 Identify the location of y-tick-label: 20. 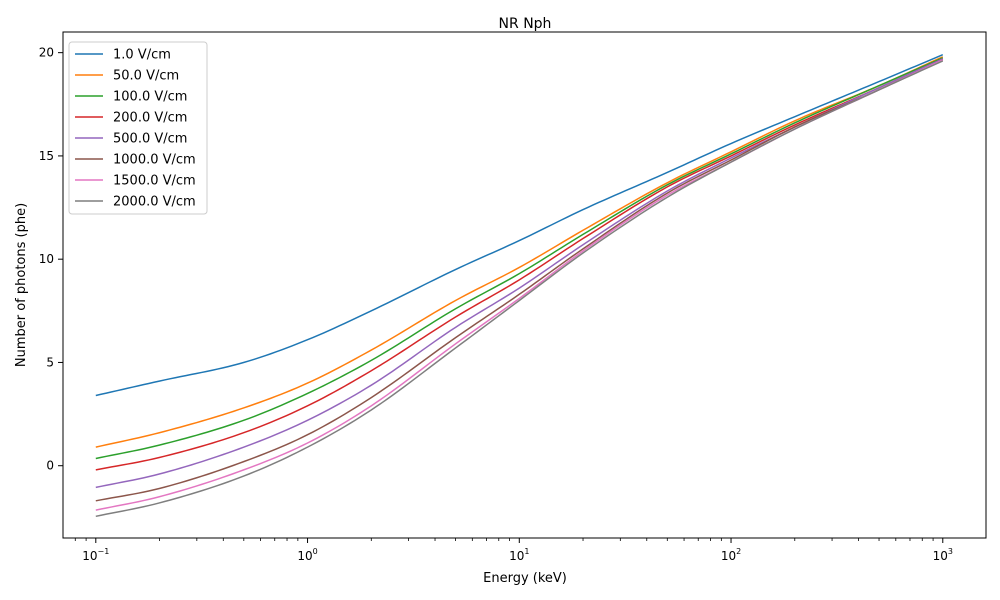
(46, 53).